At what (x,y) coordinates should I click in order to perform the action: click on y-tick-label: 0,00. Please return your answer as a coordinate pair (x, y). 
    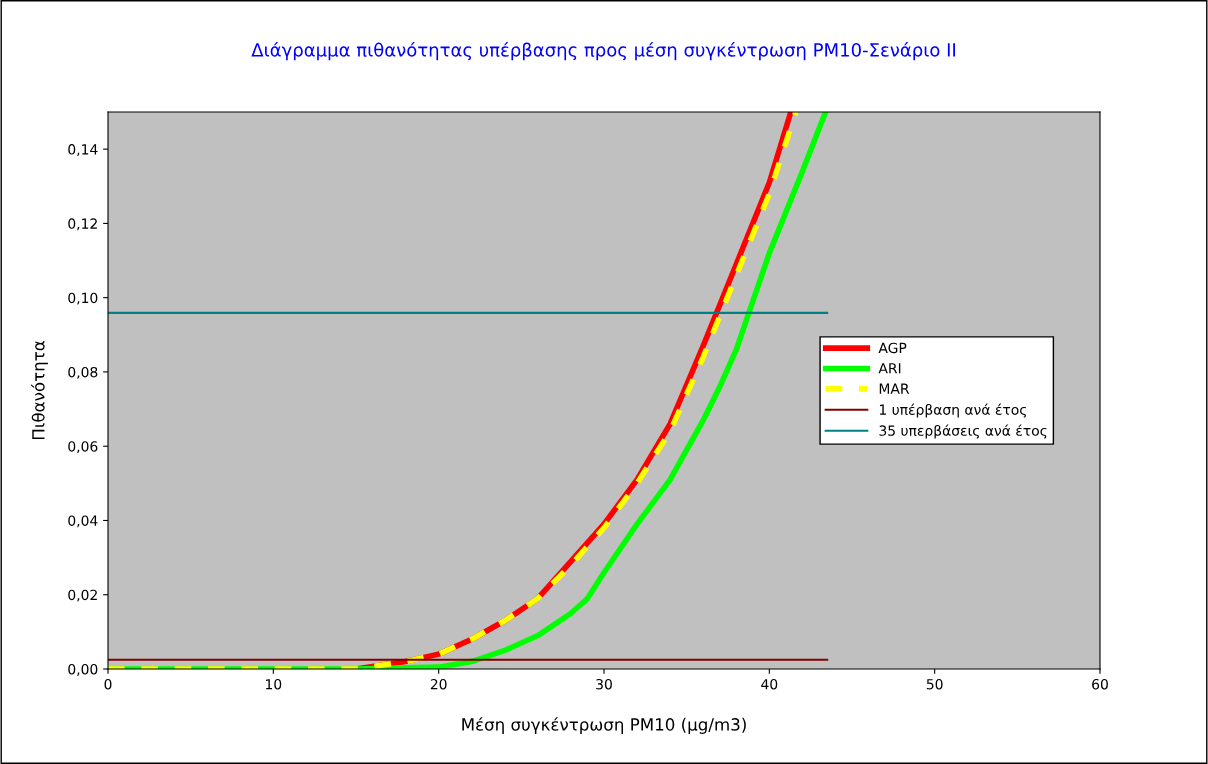
    Looking at the image, I should click on (83, 669).